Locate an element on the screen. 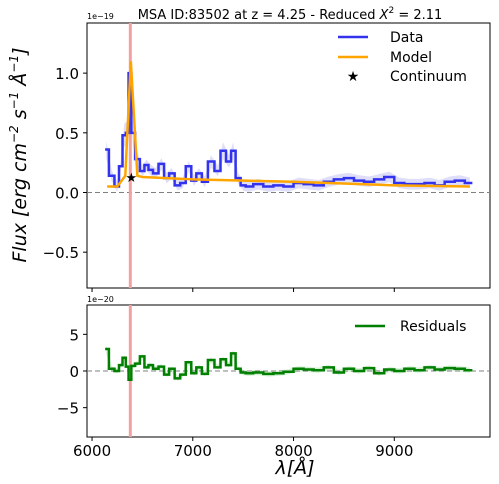 This screenshot has height=484, width=499. bottom-uncertainty-band is located at coordinates (288, 363).